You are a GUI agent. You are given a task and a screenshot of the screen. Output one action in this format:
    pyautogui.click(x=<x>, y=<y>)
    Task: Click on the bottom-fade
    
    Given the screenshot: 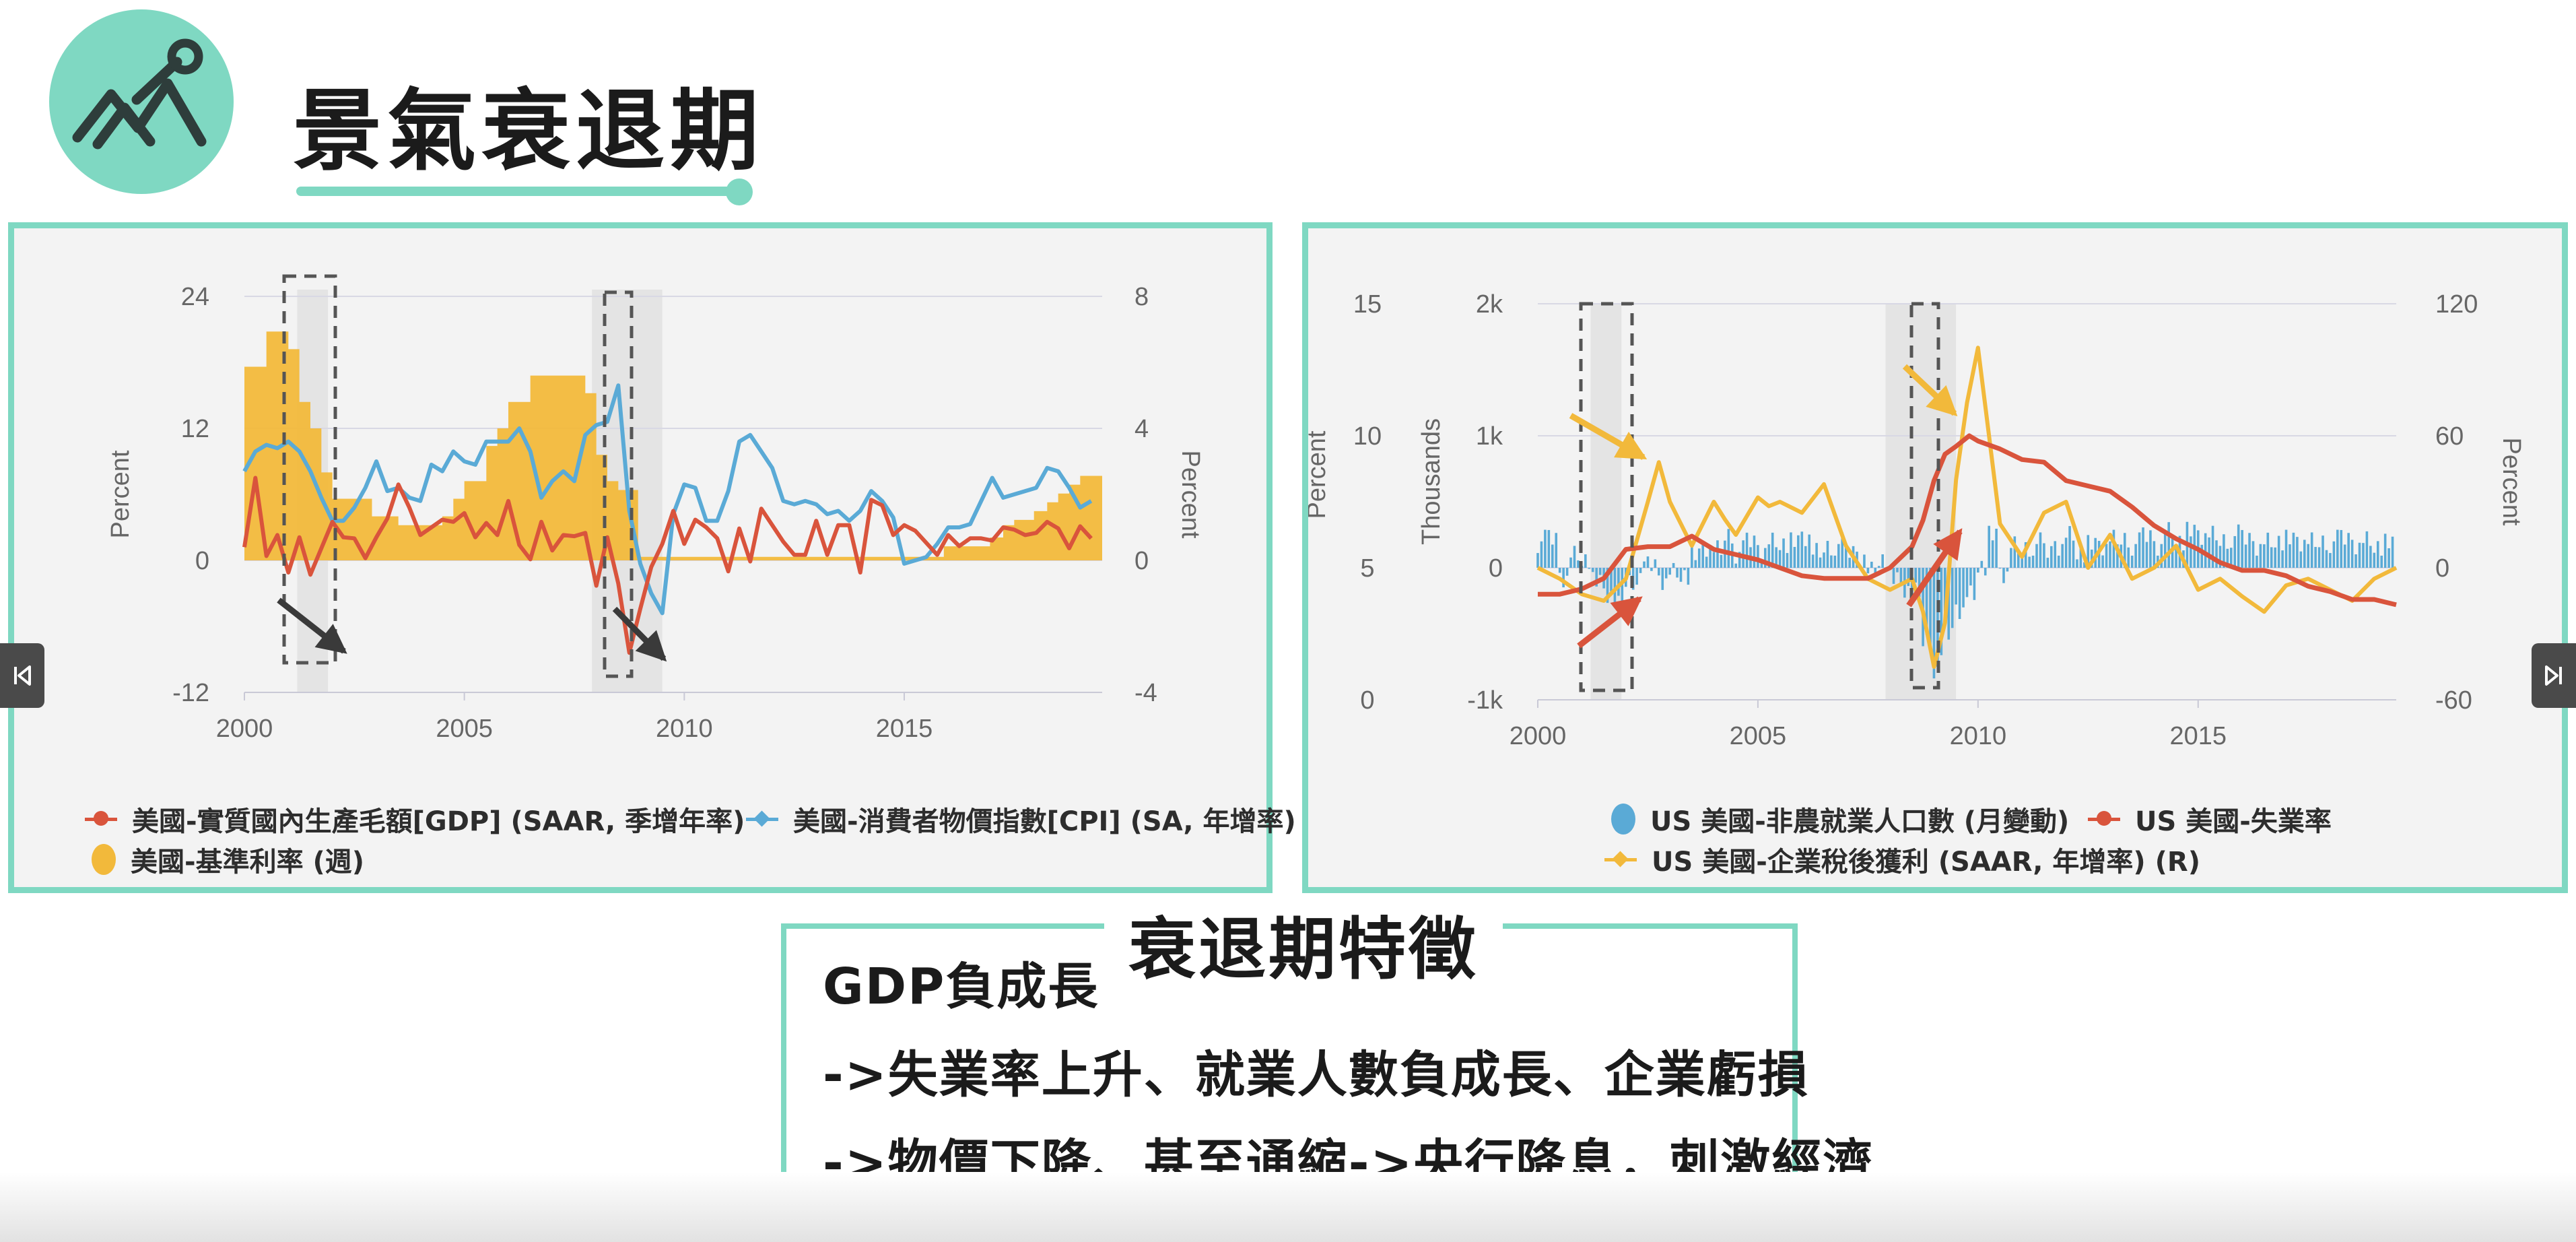 What is the action you would take?
    pyautogui.click(x=1288, y=1207)
    